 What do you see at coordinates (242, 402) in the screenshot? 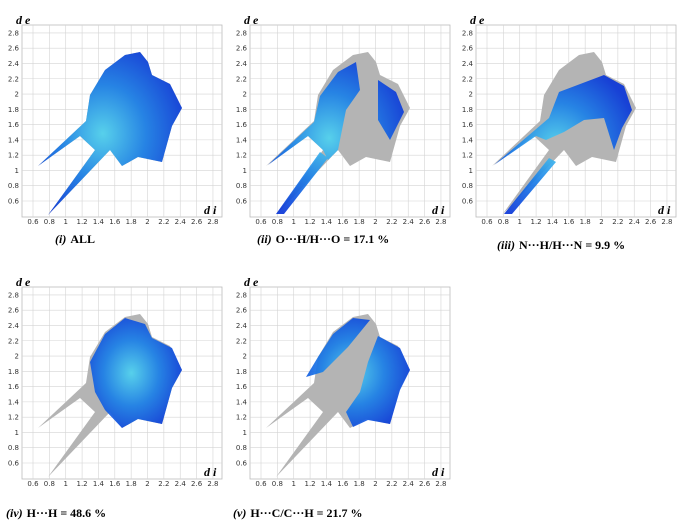
I see `y-tick-label: 1.4` at bounding box center [242, 402].